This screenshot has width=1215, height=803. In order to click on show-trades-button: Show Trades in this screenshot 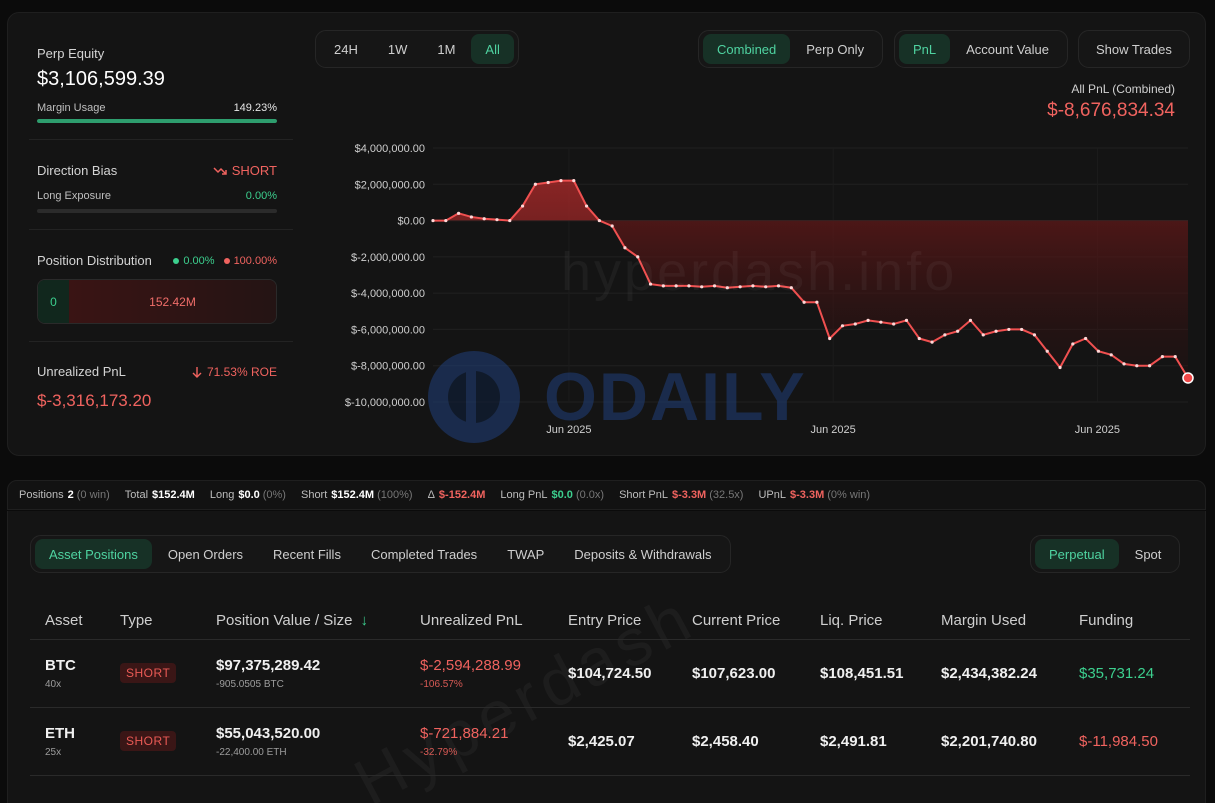, I will do `click(1134, 49)`.